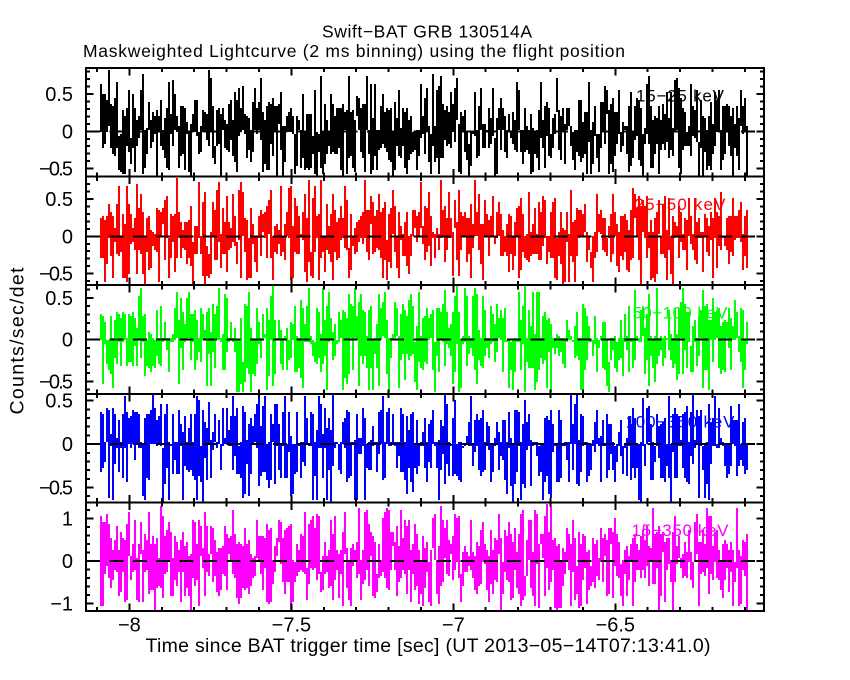 The image size is (850, 680). What do you see at coordinates (291, 626) in the screenshot?
I see `svg-text: −7.5` at bounding box center [291, 626].